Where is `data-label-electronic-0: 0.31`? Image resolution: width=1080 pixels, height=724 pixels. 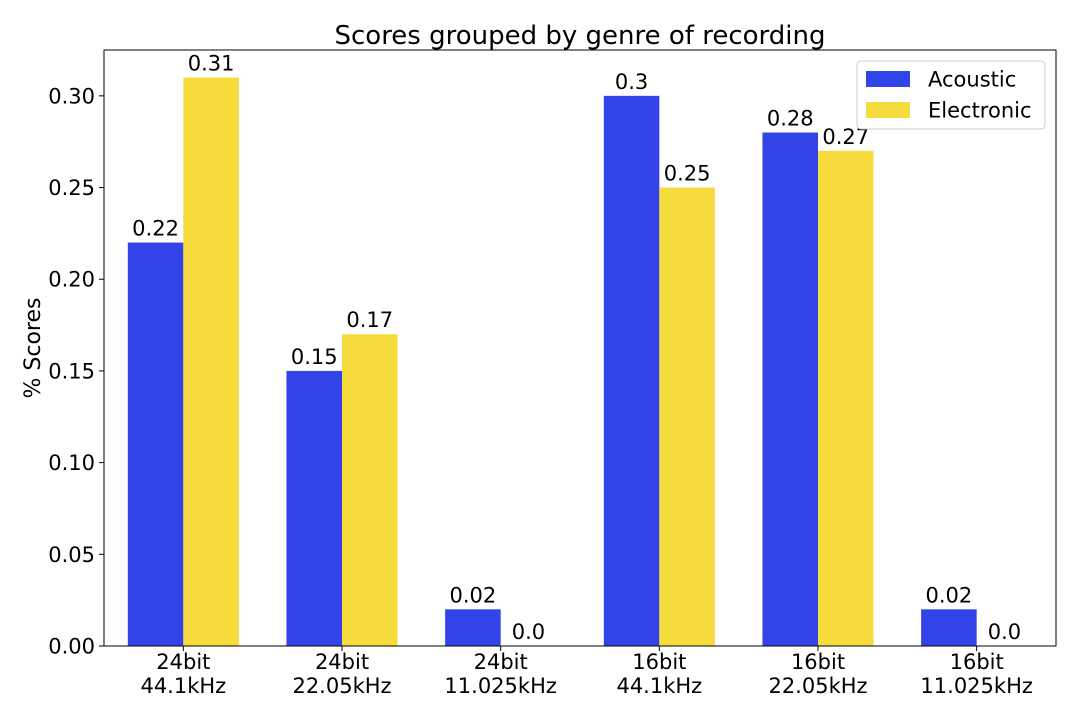
data-label-electronic-0: 0.31 is located at coordinates (211, 64).